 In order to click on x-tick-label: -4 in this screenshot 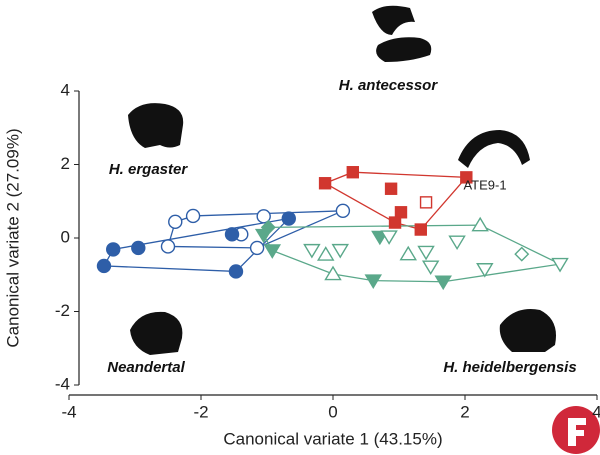, I will do `click(68, 411)`.